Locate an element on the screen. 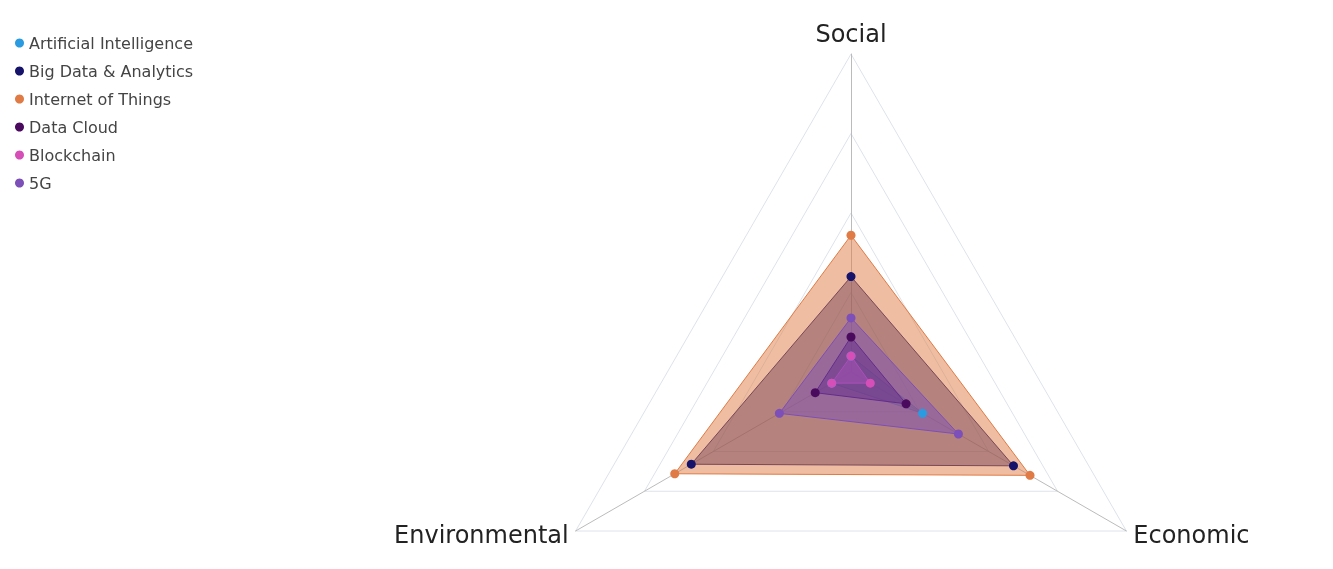 The image size is (1333, 569). legend-label: Data Cloud is located at coordinates (73, 127).